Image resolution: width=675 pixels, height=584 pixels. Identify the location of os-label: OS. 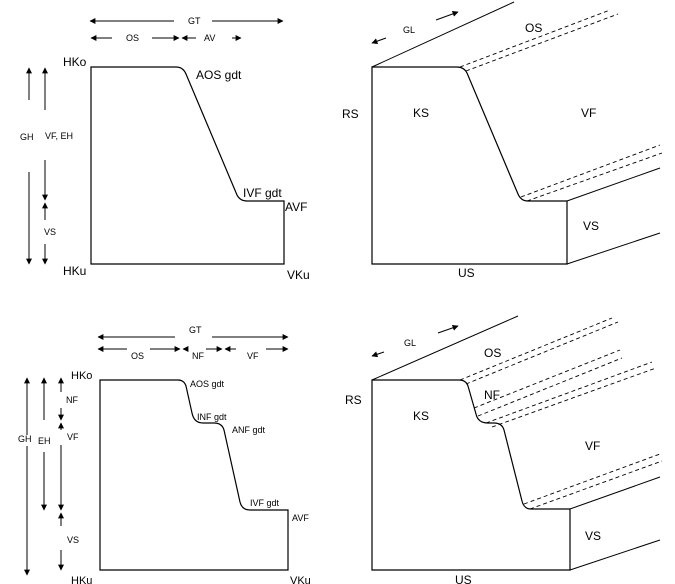
(132, 38).